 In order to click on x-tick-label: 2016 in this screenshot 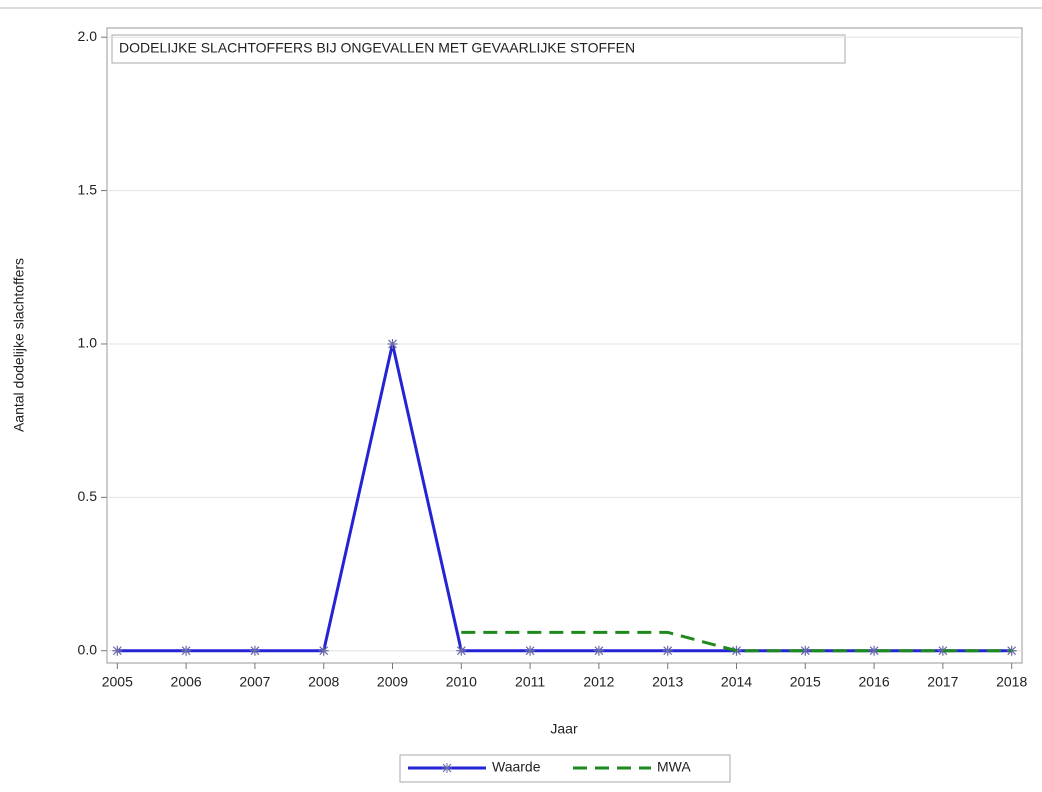, I will do `click(874, 682)`.